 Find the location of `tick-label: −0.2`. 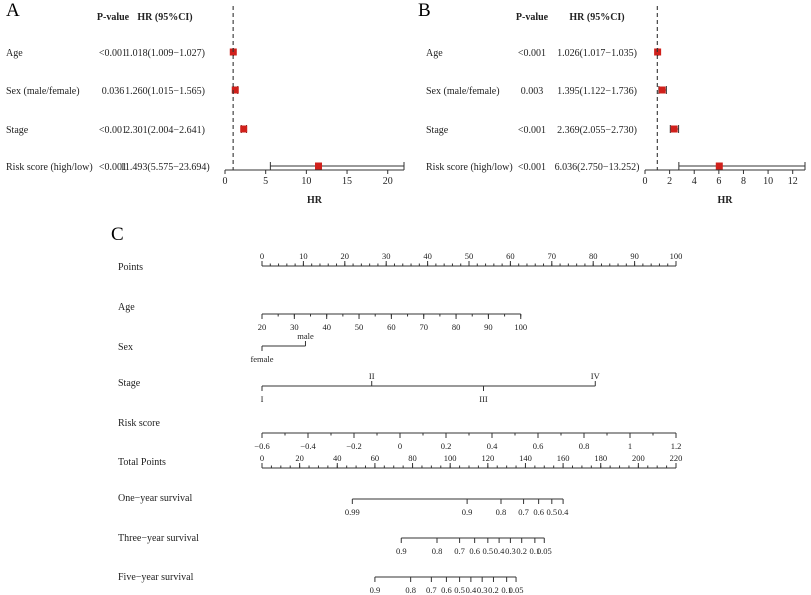

tick-label: −0.2 is located at coordinates (353, 446).